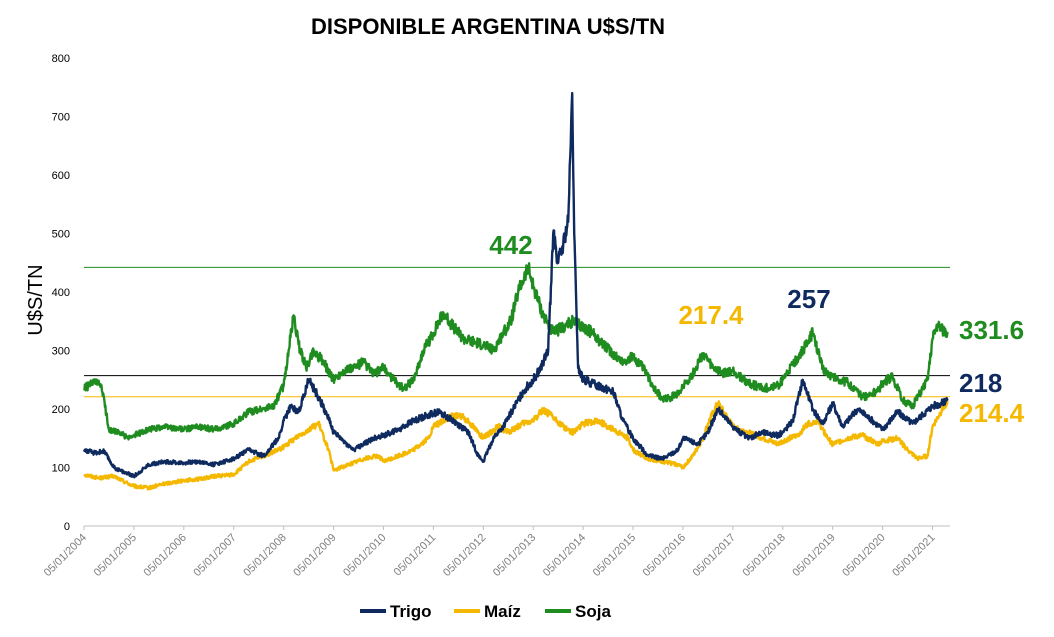  Describe the element at coordinates (992, 413) in the screenshot. I see `annotation-maiz-last: 214.4` at that location.